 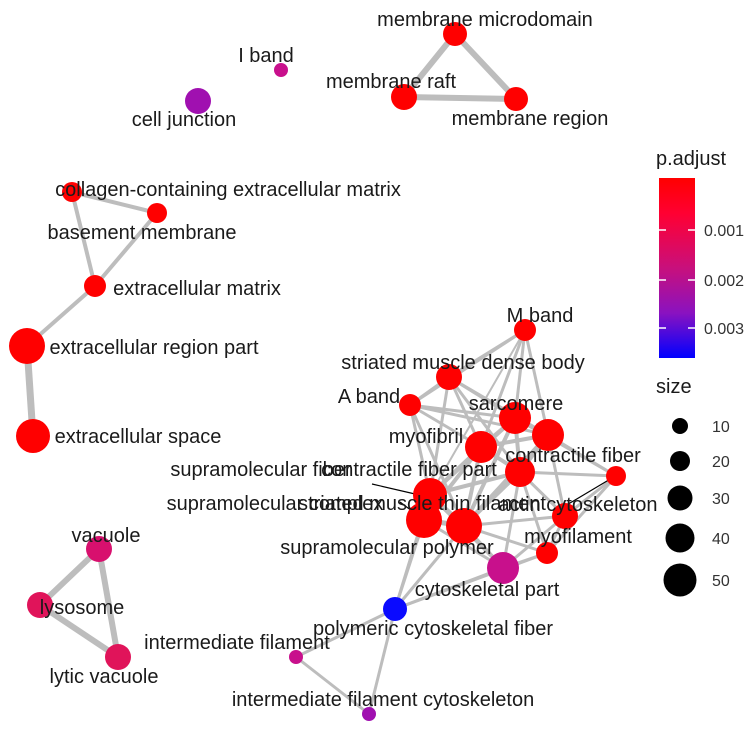 I want to click on node-actin-cytoskeleton, so click(x=565, y=516).